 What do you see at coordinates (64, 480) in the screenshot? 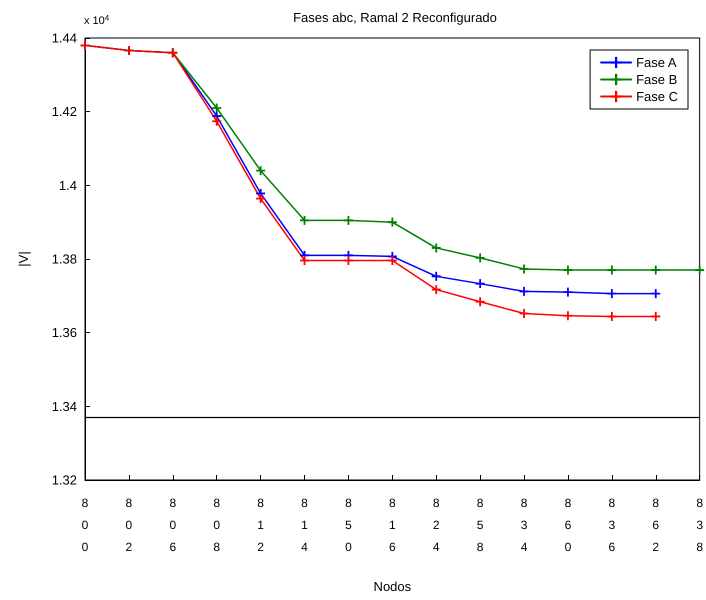
I see `y-tick-label: 1.32` at bounding box center [64, 480].